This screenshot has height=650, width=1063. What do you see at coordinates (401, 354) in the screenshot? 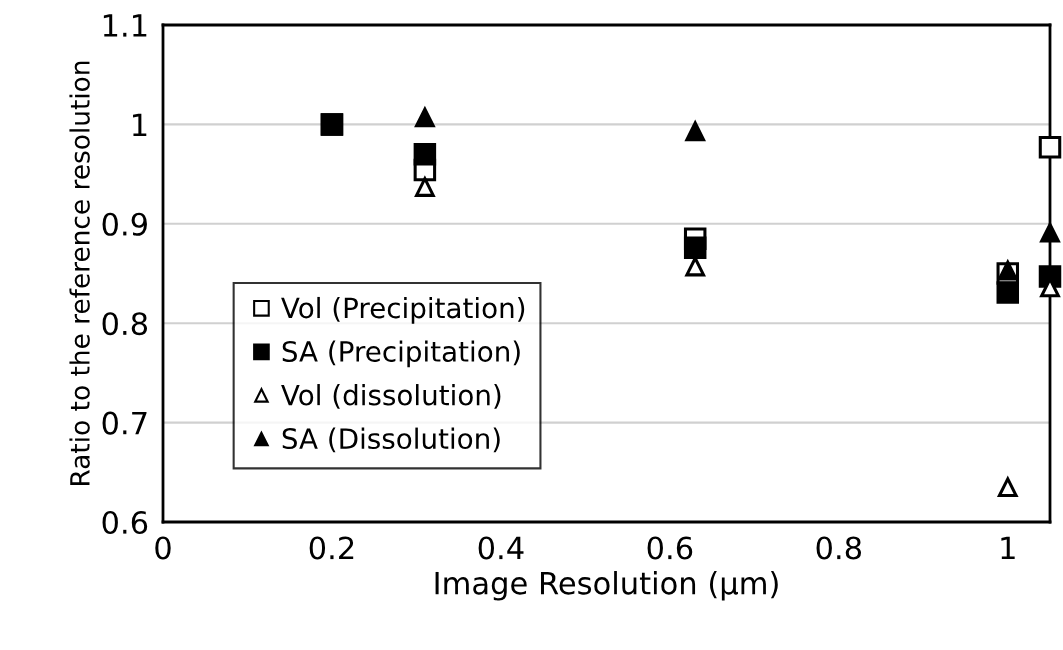
I see `legend-label: SA (Precipitation)` at bounding box center [401, 354].